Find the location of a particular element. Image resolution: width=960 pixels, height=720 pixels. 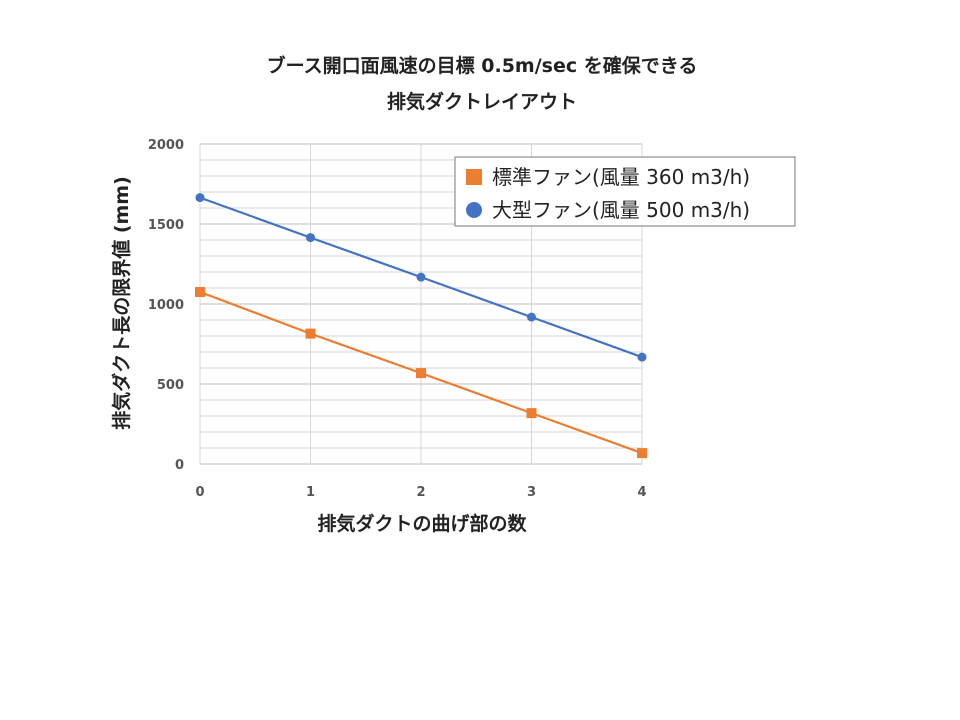

x-tick-label: 3 is located at coordinates (531, 492).